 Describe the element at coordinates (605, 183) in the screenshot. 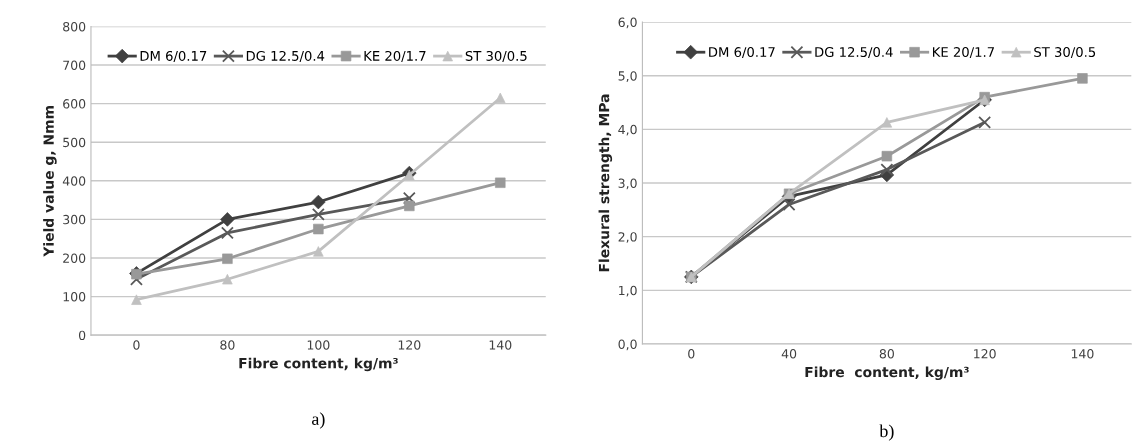

I see `y-axis-title: Flexural strength, MPa` at that location.